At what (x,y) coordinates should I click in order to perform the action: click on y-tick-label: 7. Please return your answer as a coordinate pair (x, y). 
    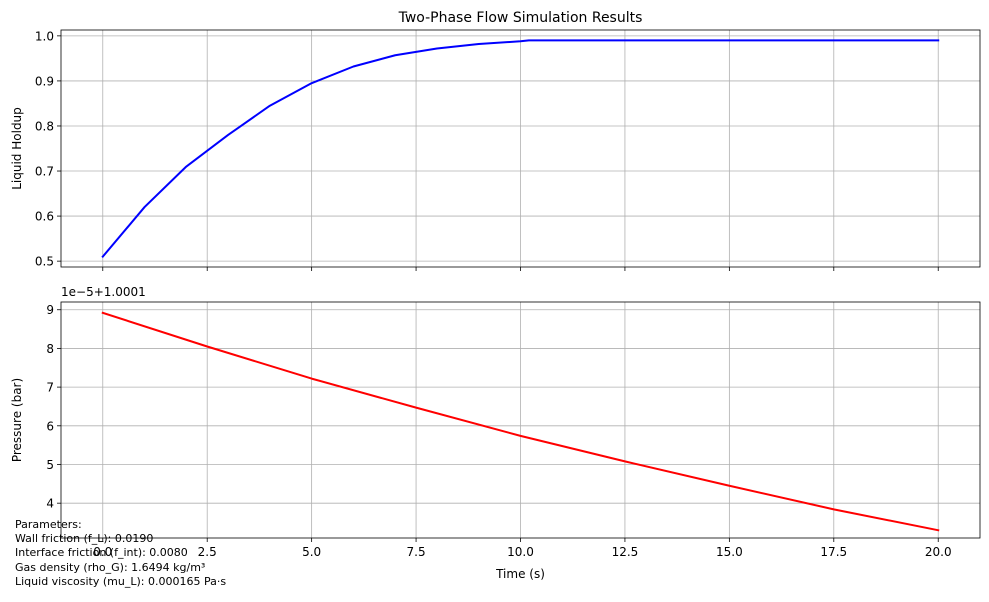
    Looking at the image, I should click on (50, 388).